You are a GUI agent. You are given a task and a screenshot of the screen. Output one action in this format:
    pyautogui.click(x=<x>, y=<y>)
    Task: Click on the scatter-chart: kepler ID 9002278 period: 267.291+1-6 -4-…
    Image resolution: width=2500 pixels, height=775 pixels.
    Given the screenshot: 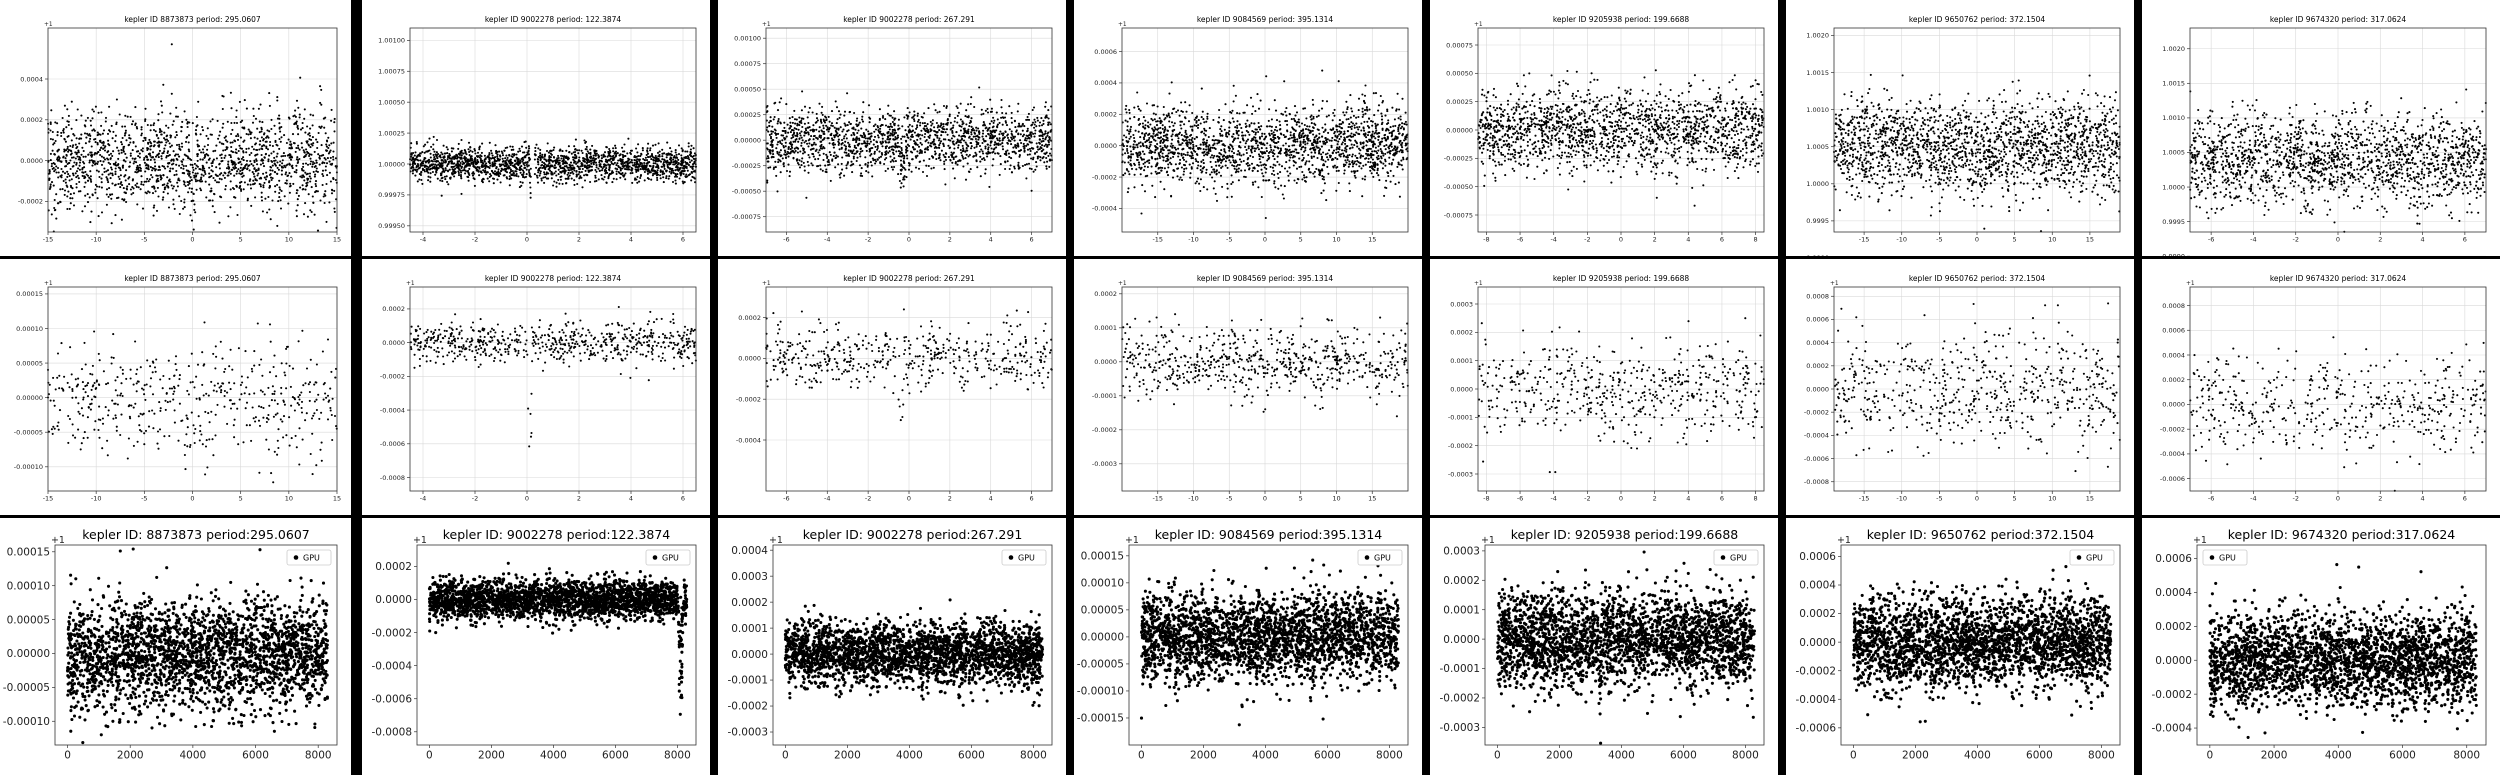 What is the action you would take?
    pyautogui.click(x=892, y=129)
    